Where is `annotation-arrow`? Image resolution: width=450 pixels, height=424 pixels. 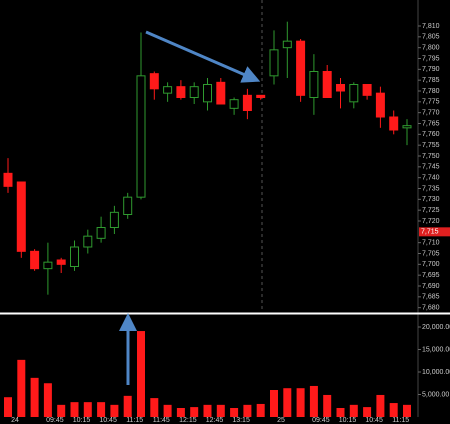 annotation-arrow is located at coordinates (203, 56).